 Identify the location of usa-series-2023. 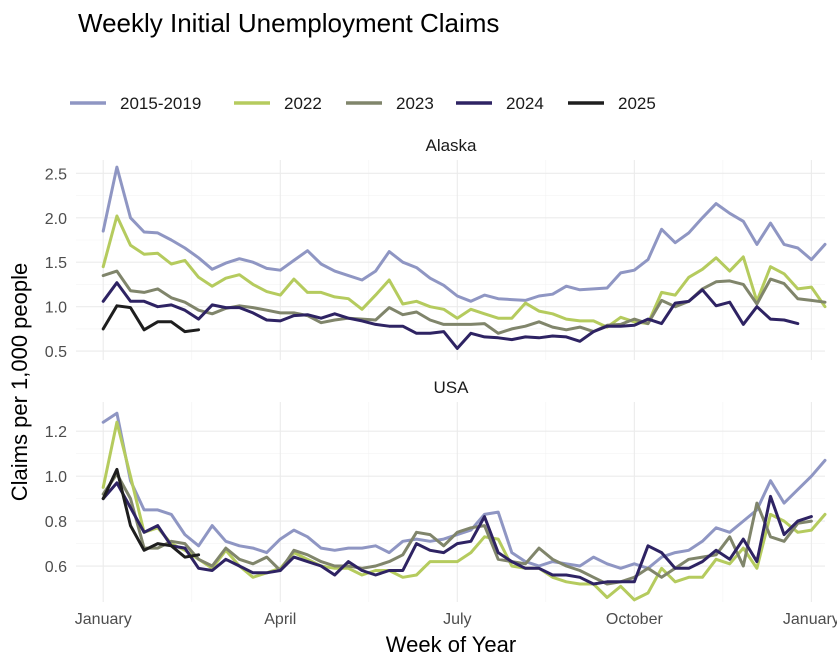
(457, 529).